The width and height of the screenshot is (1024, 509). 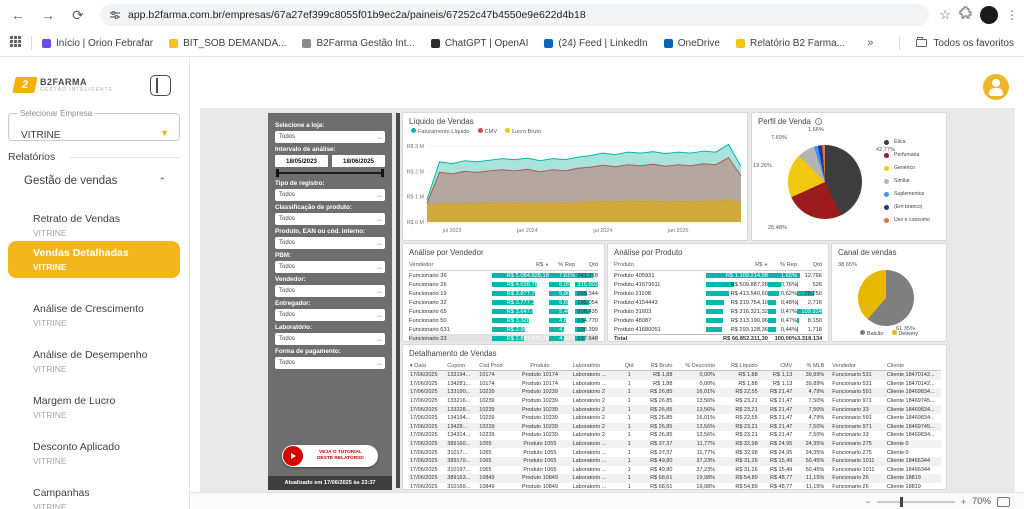 What do you see at coordinates (76, 453) in the screenshot?
I see `sidebar-item-desconto-aplicado: Desconto Aplicado VITRINE` at bounding box center [76, 453].